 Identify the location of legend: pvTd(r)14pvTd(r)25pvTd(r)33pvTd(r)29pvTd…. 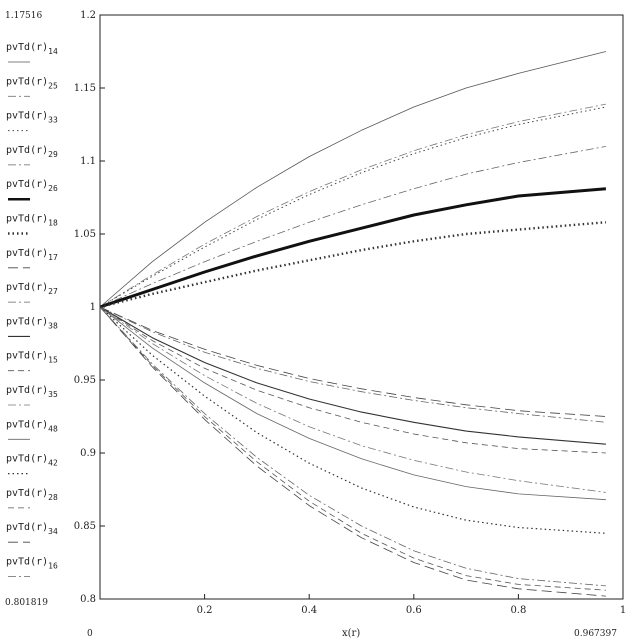
(32, 309).